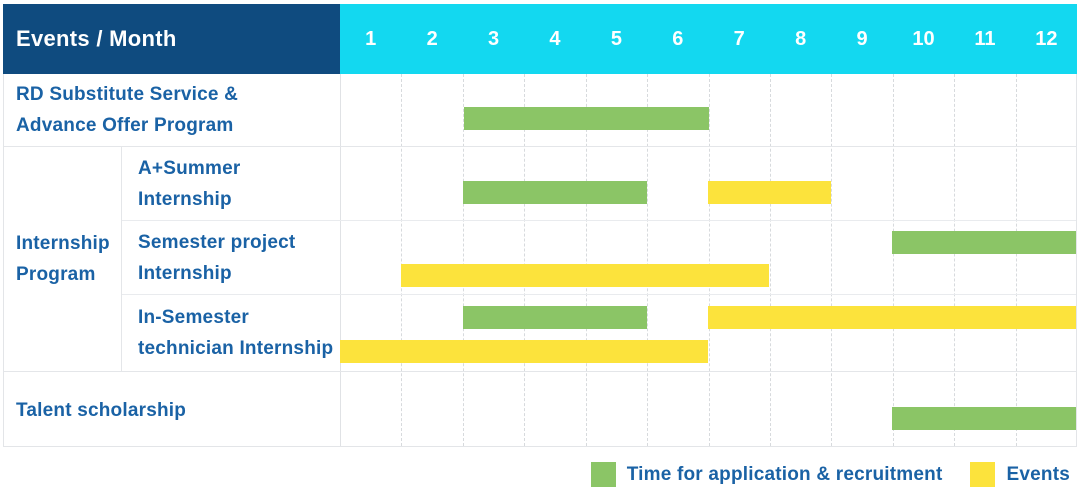 This screenshot has width=1080, height=494. What do you see at coordinates (678, 38) in the screenshot?
I see `month-header-6: 6` at bounding box center [678, 38].